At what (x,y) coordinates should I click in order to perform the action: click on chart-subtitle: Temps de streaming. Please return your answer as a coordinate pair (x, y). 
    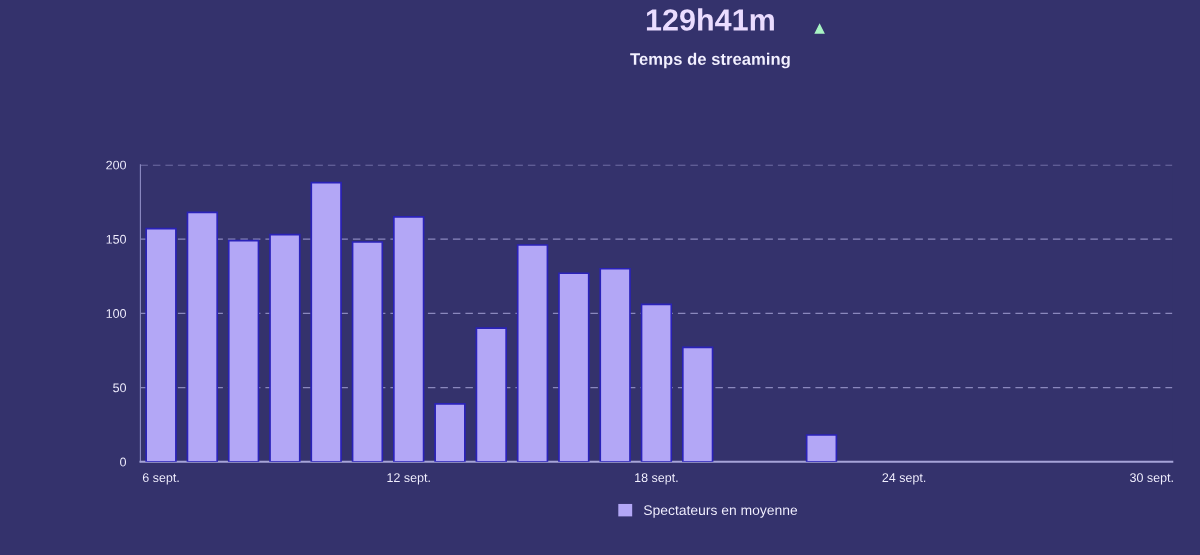
    Looking at the image, I should click on (710, 60).